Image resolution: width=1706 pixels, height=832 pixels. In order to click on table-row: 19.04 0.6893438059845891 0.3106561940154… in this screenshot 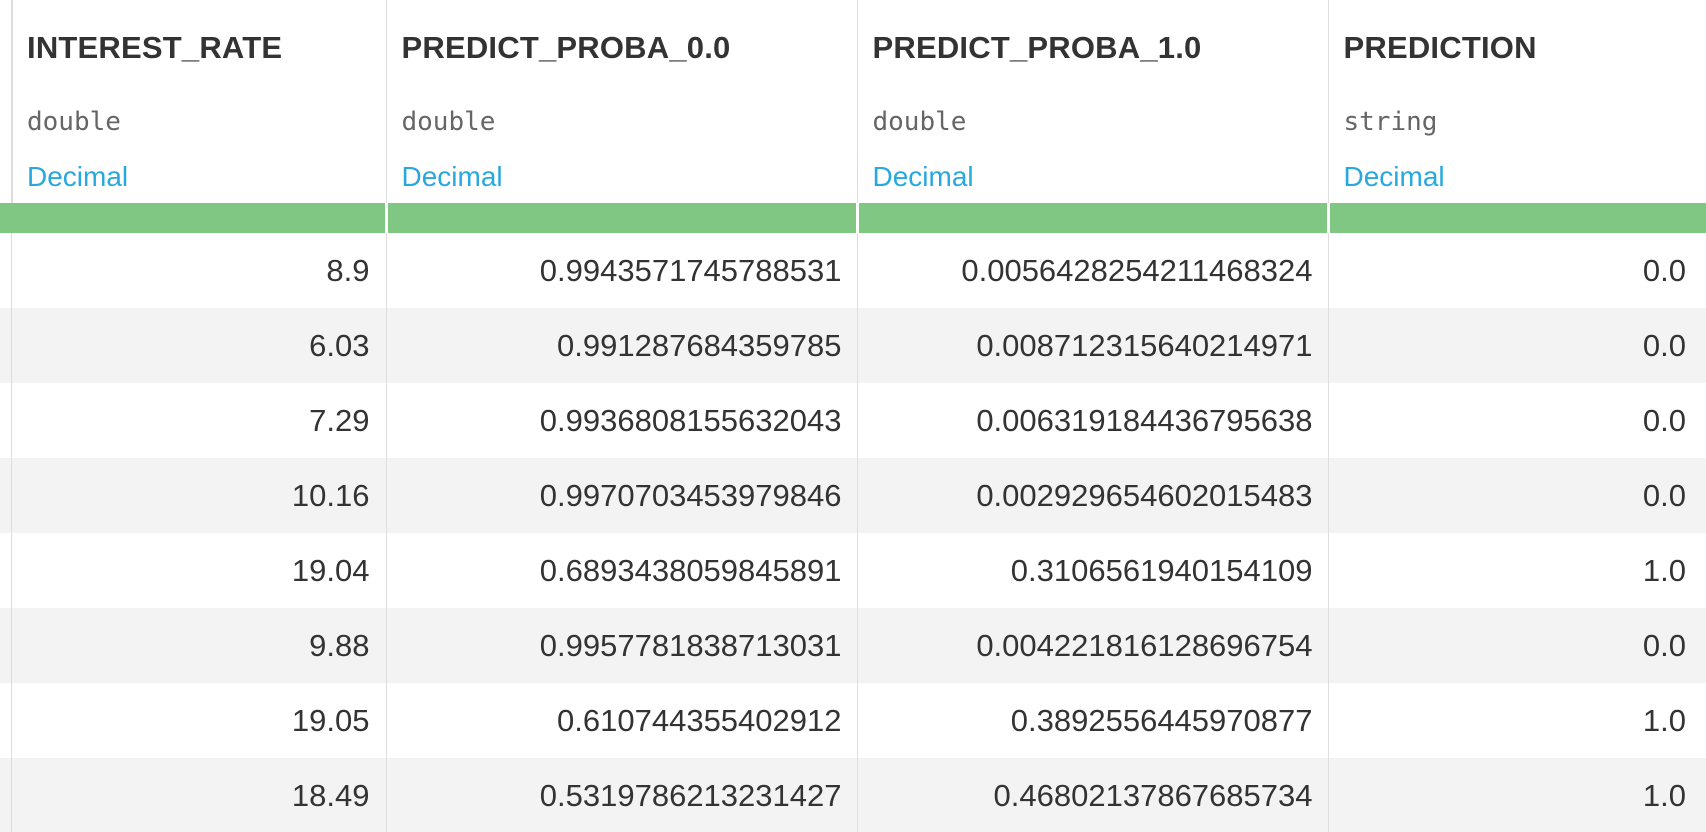, I will do `click(859, 570)`.